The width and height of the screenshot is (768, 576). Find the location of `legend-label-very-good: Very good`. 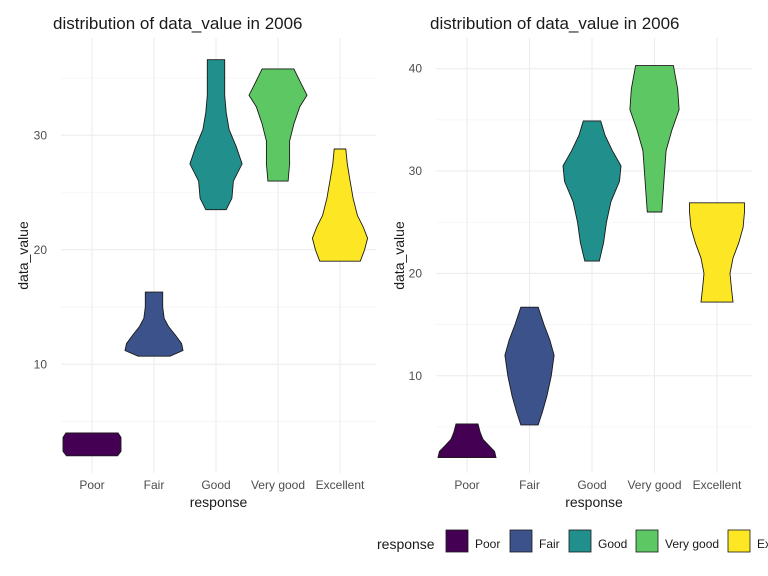

legend-label-very-good: Very good is located at coordinates (692, 544).